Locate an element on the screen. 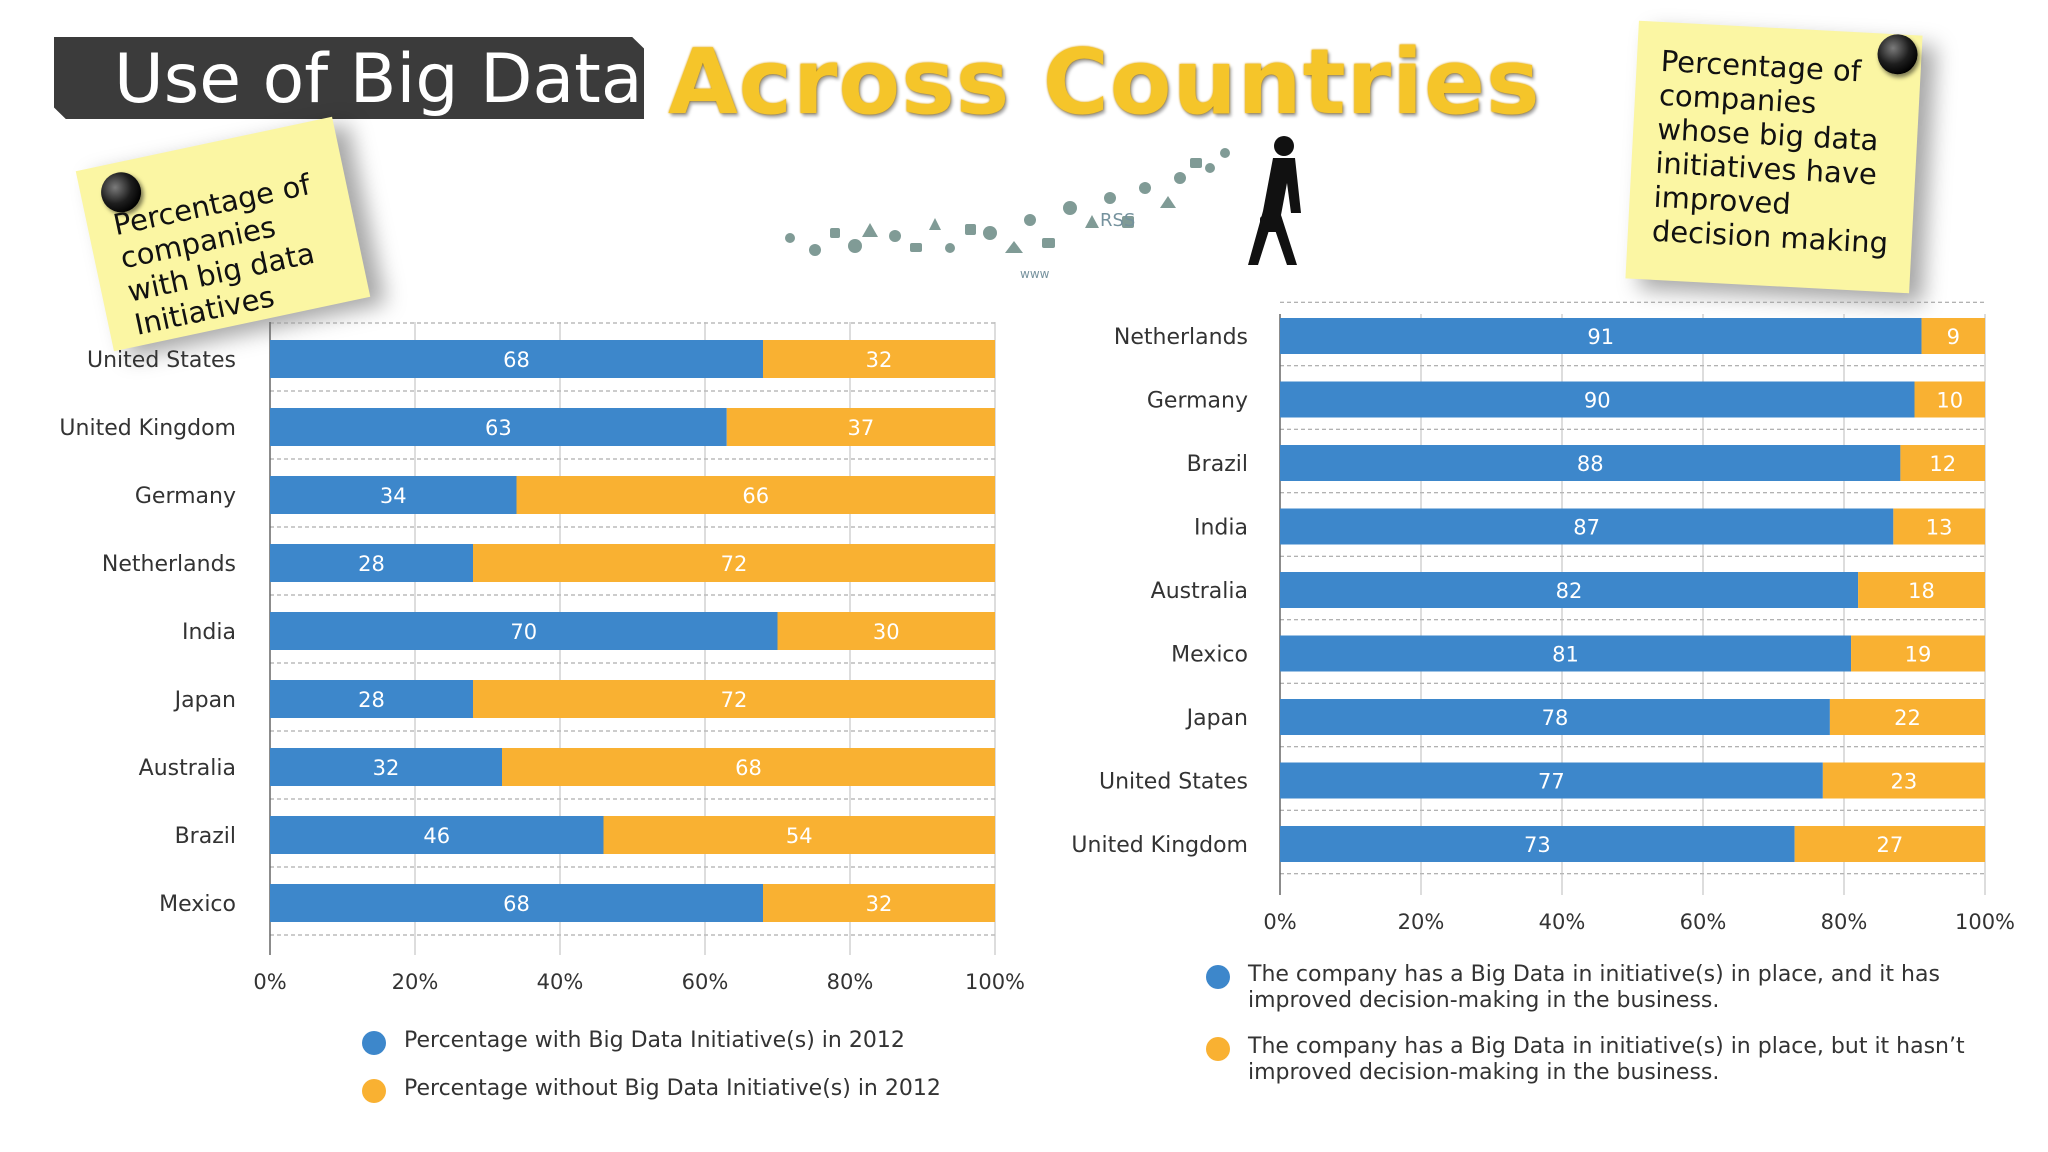 The image size is (2048, 1152). data-label: 91 is located at coordinates (1600, 337).